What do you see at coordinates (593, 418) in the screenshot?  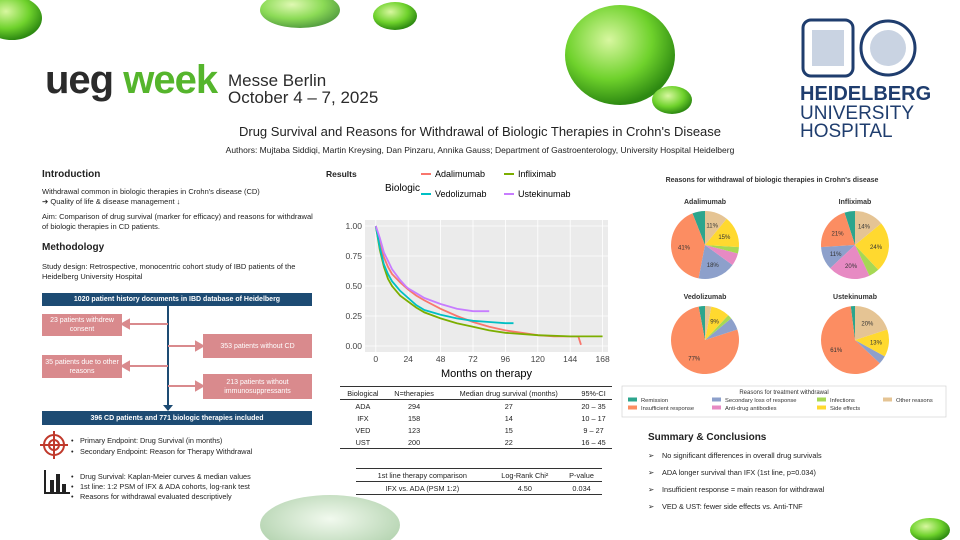 I see `table-cell: 10 – 17` at bounding box center [593, 418].